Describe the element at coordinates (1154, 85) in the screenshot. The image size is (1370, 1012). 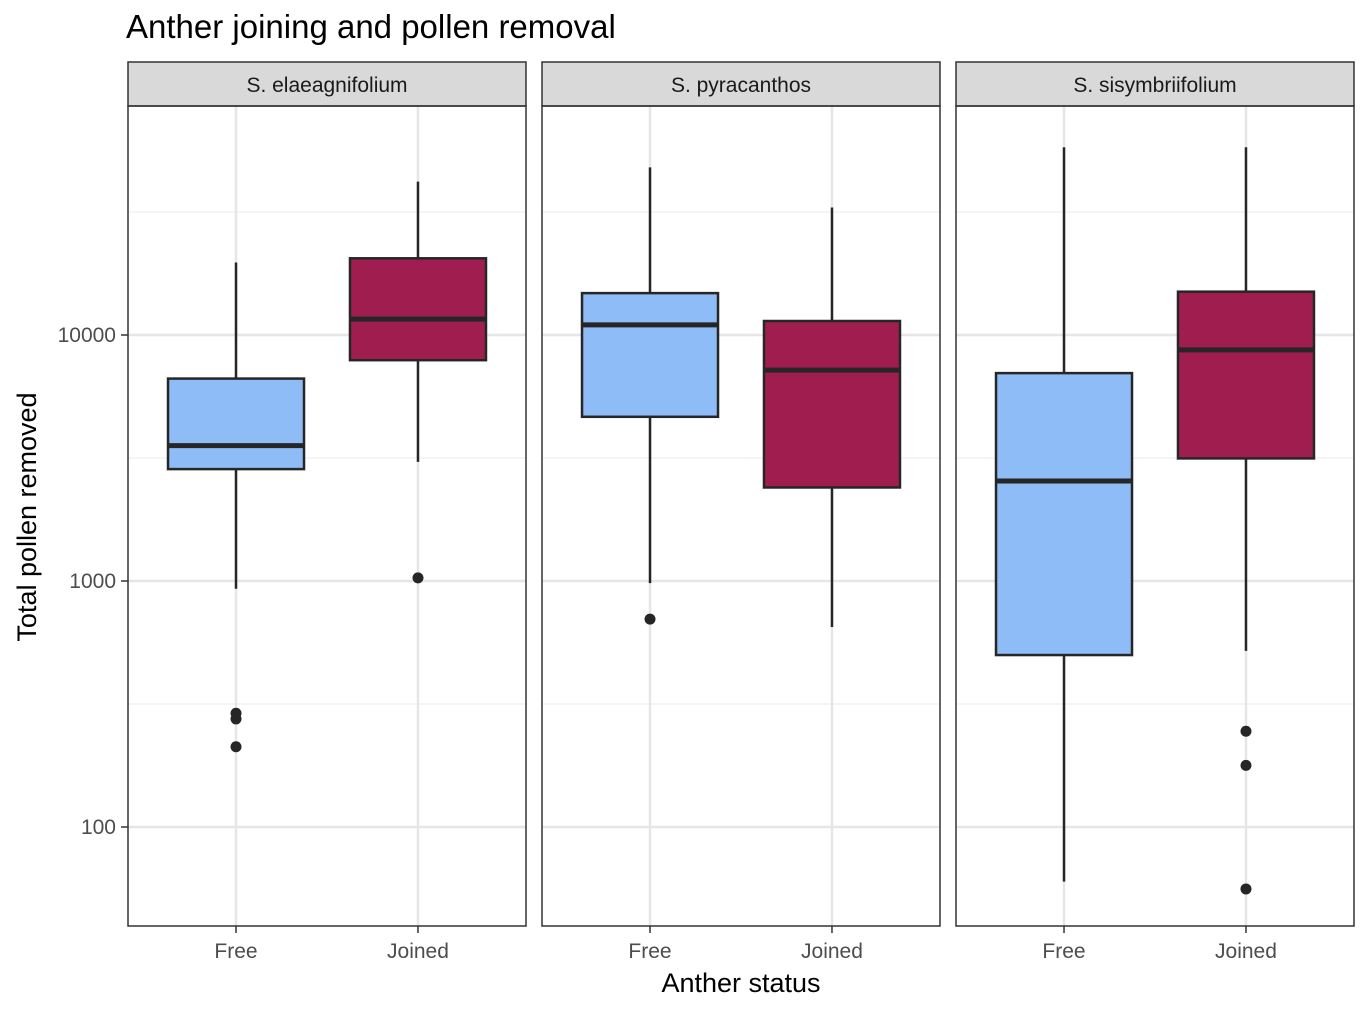
I see `facet-strip-label: S. sisymbriifolium` at that location.